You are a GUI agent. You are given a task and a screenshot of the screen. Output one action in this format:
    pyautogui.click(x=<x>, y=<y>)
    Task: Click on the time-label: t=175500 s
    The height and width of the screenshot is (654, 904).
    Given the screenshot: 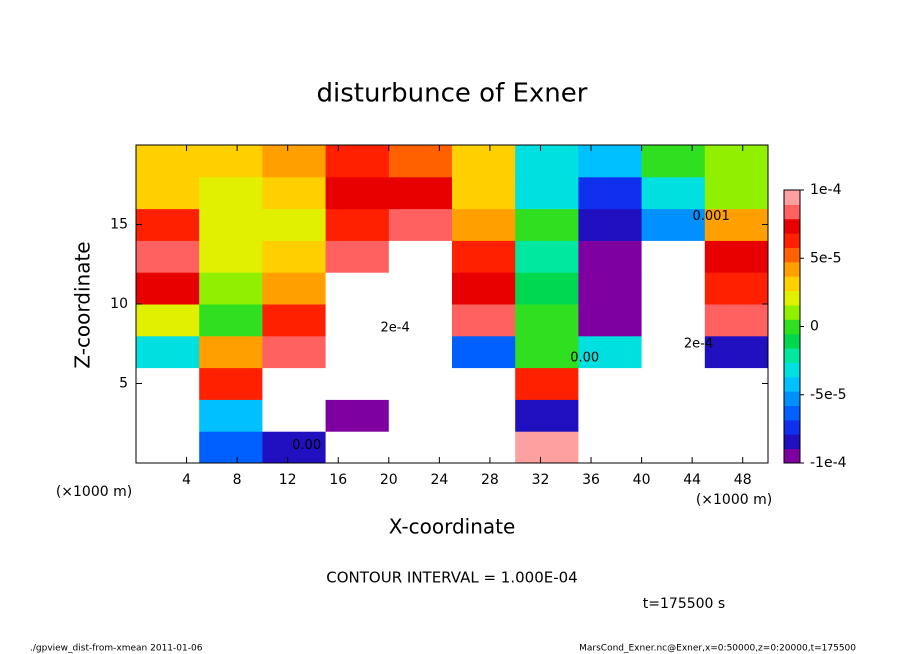 What is the action you would take?
    pyautogui.click(x=684, y=604)
    